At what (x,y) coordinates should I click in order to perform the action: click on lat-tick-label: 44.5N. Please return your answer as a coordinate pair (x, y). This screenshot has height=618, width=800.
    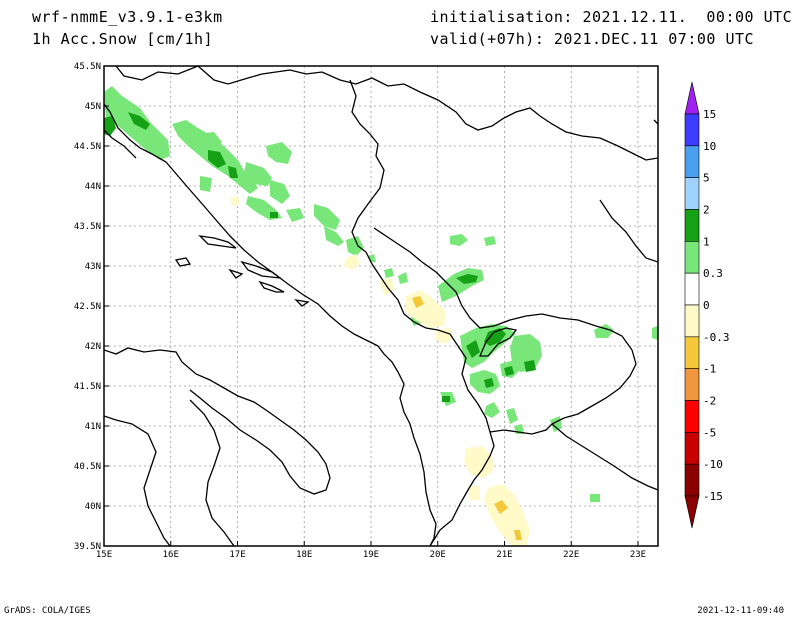
    Looking at the image, I should click on (87, 147).